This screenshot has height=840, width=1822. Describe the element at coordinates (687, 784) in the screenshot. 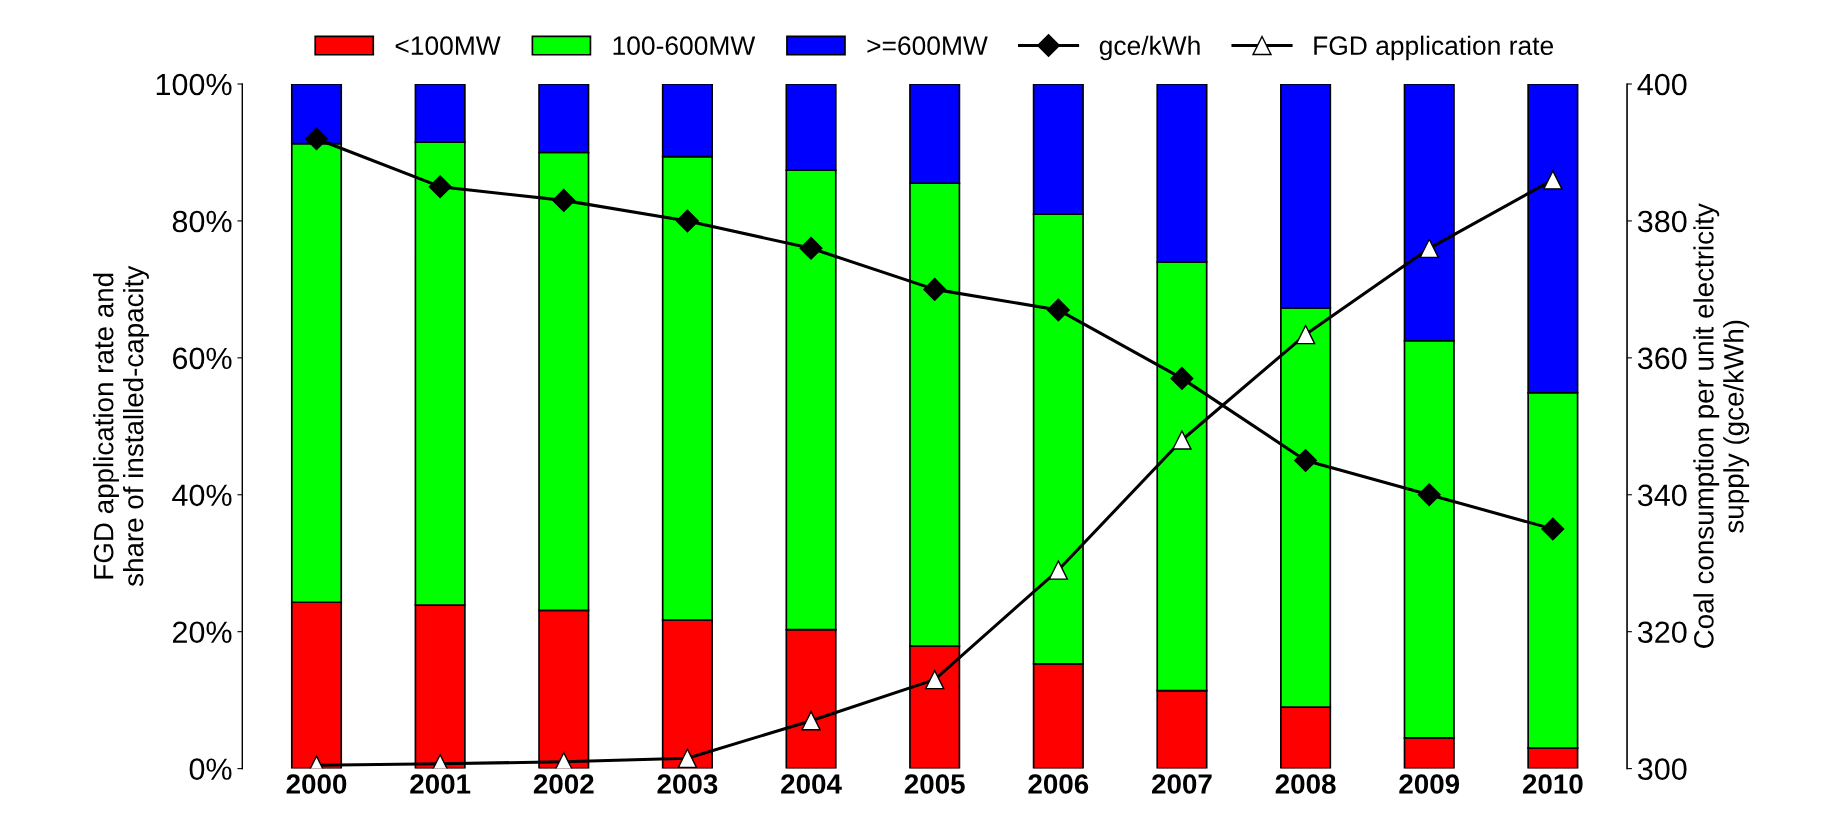

I see `x-tick-label: 2003` at that location.